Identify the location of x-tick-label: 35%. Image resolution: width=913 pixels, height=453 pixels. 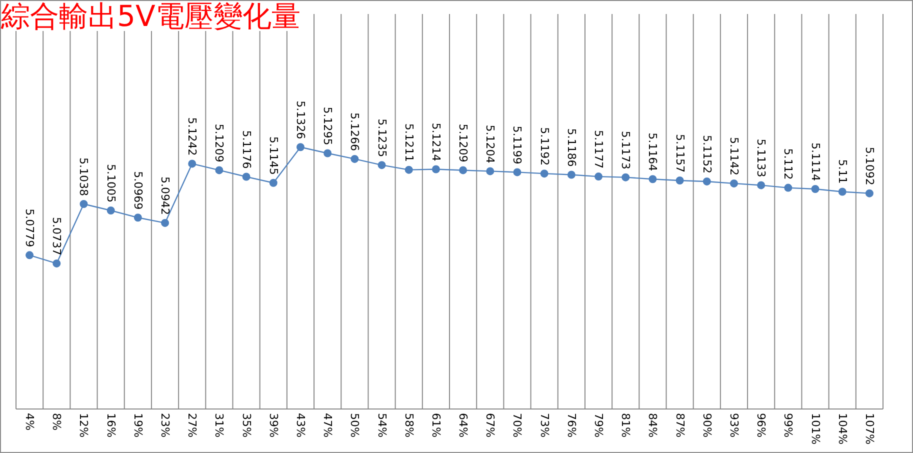
(246, 425).